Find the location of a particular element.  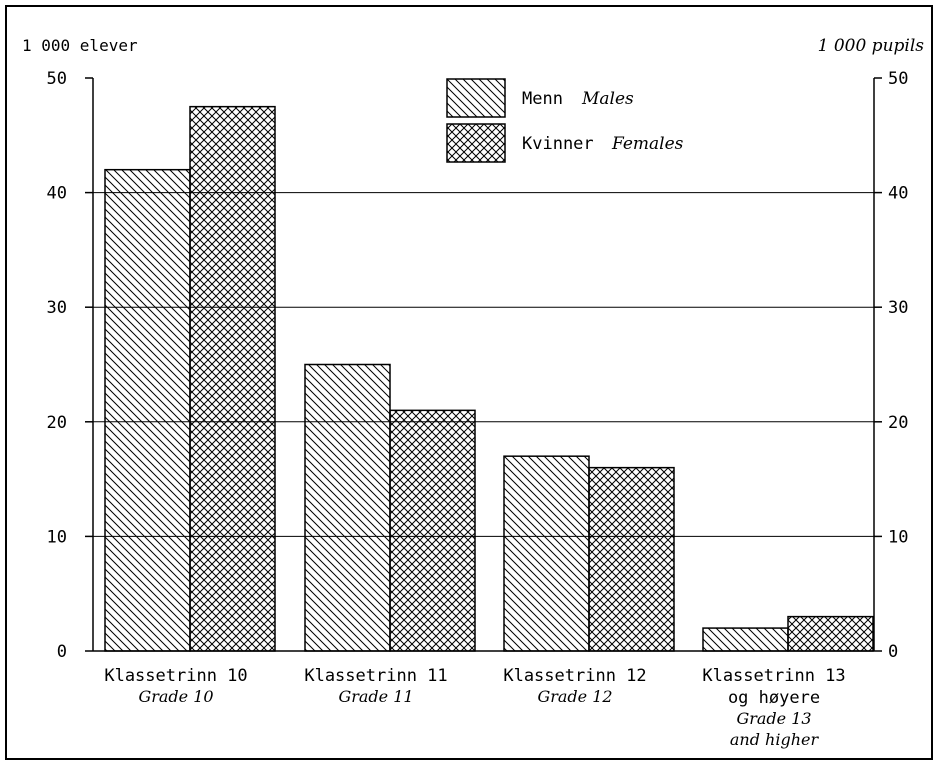

y-tick-label-right: 10 is located at coordinates (898, 537).